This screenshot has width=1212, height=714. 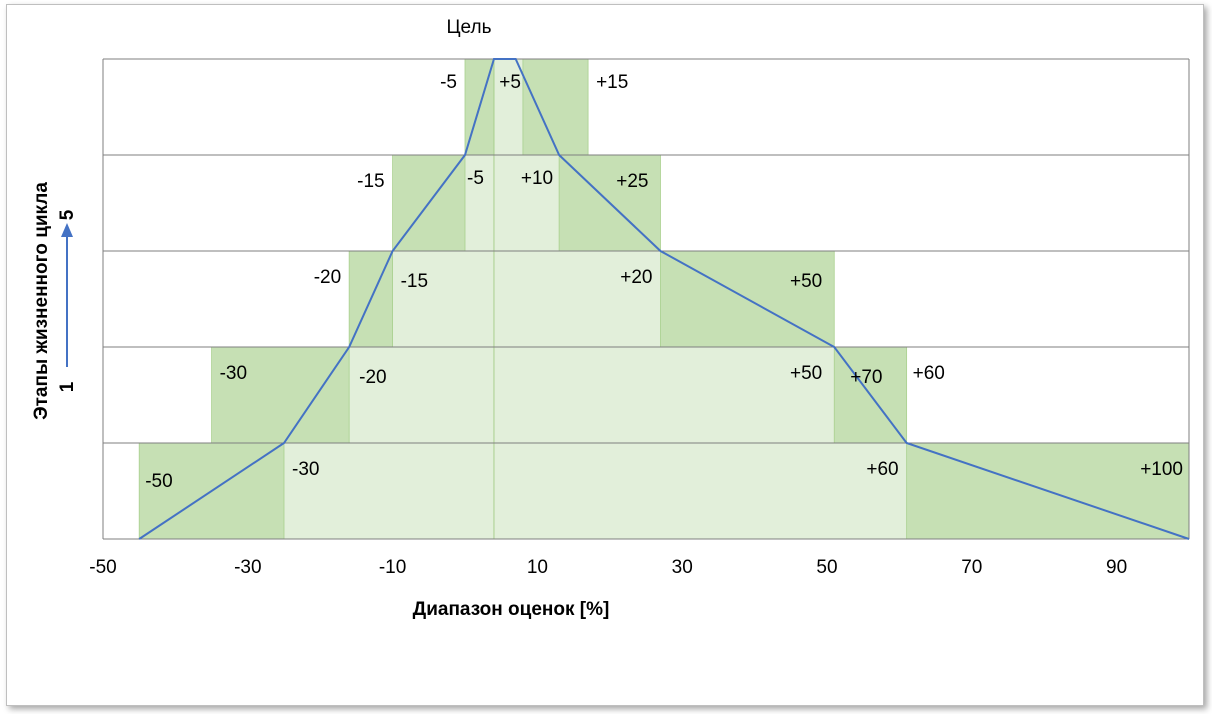 What do you see at coordinates (632, 181) in the screenshot?
I see `label-stage-4-high: +25` at bounding box center [632, 181].